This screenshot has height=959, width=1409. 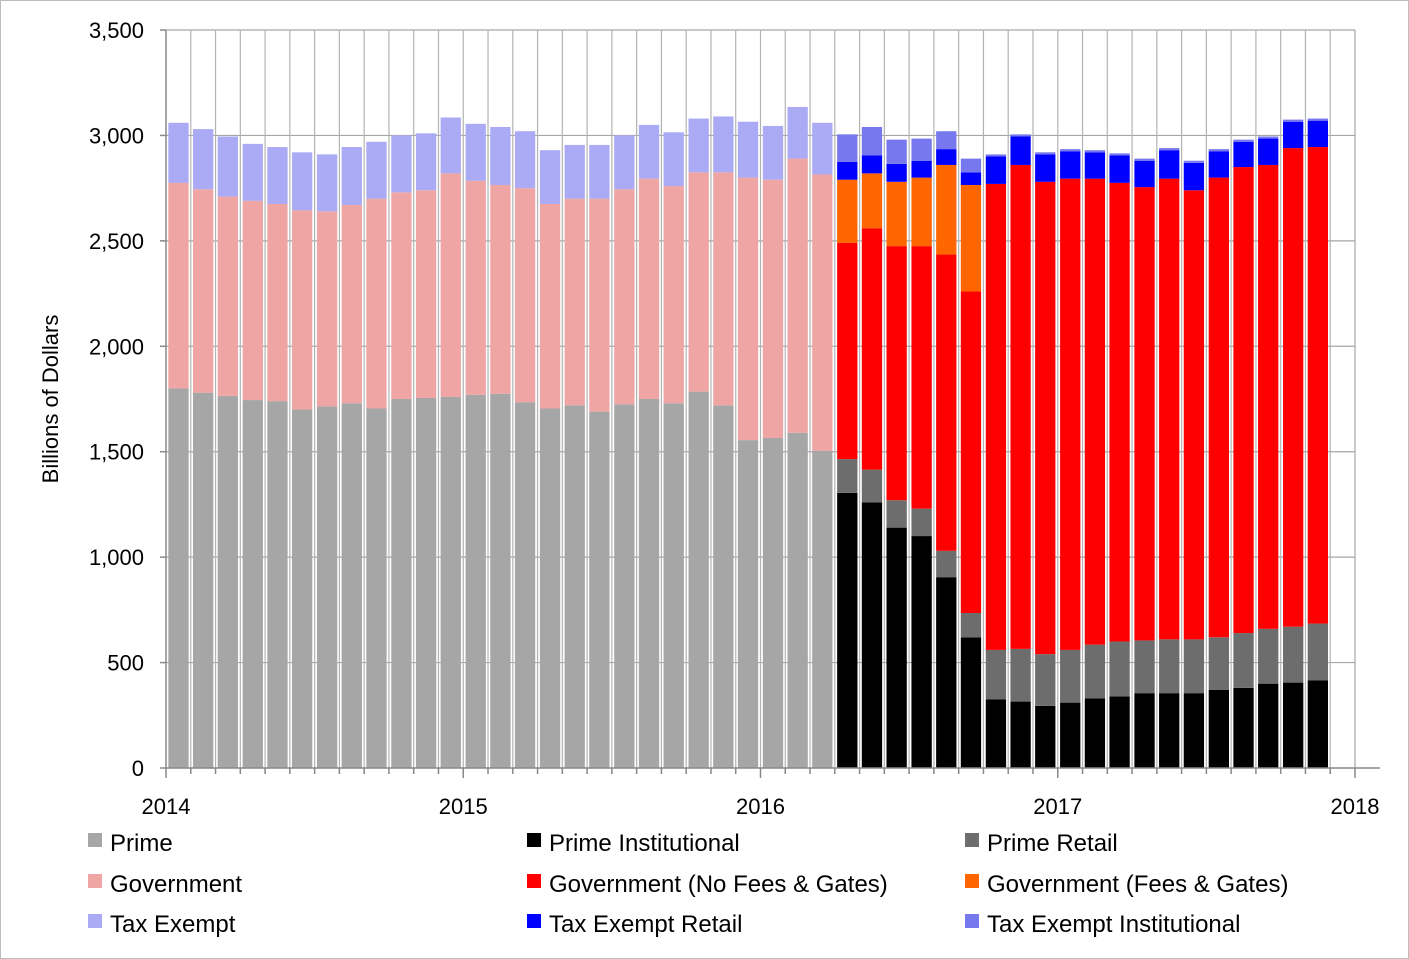 I want to click on y-tick-label: 3,500, so click(x=116, y=30).